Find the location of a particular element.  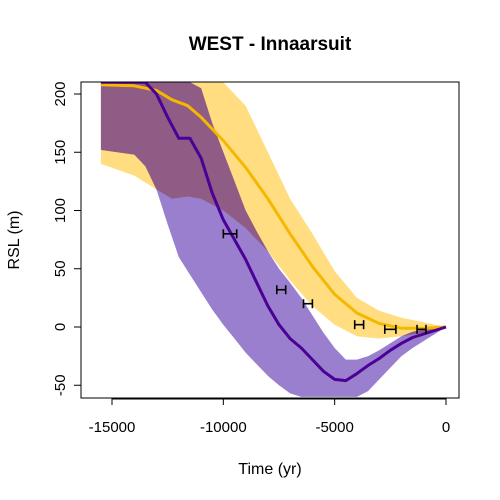

y-axis-label: RSL (m) is located at coordinates (14, 240).